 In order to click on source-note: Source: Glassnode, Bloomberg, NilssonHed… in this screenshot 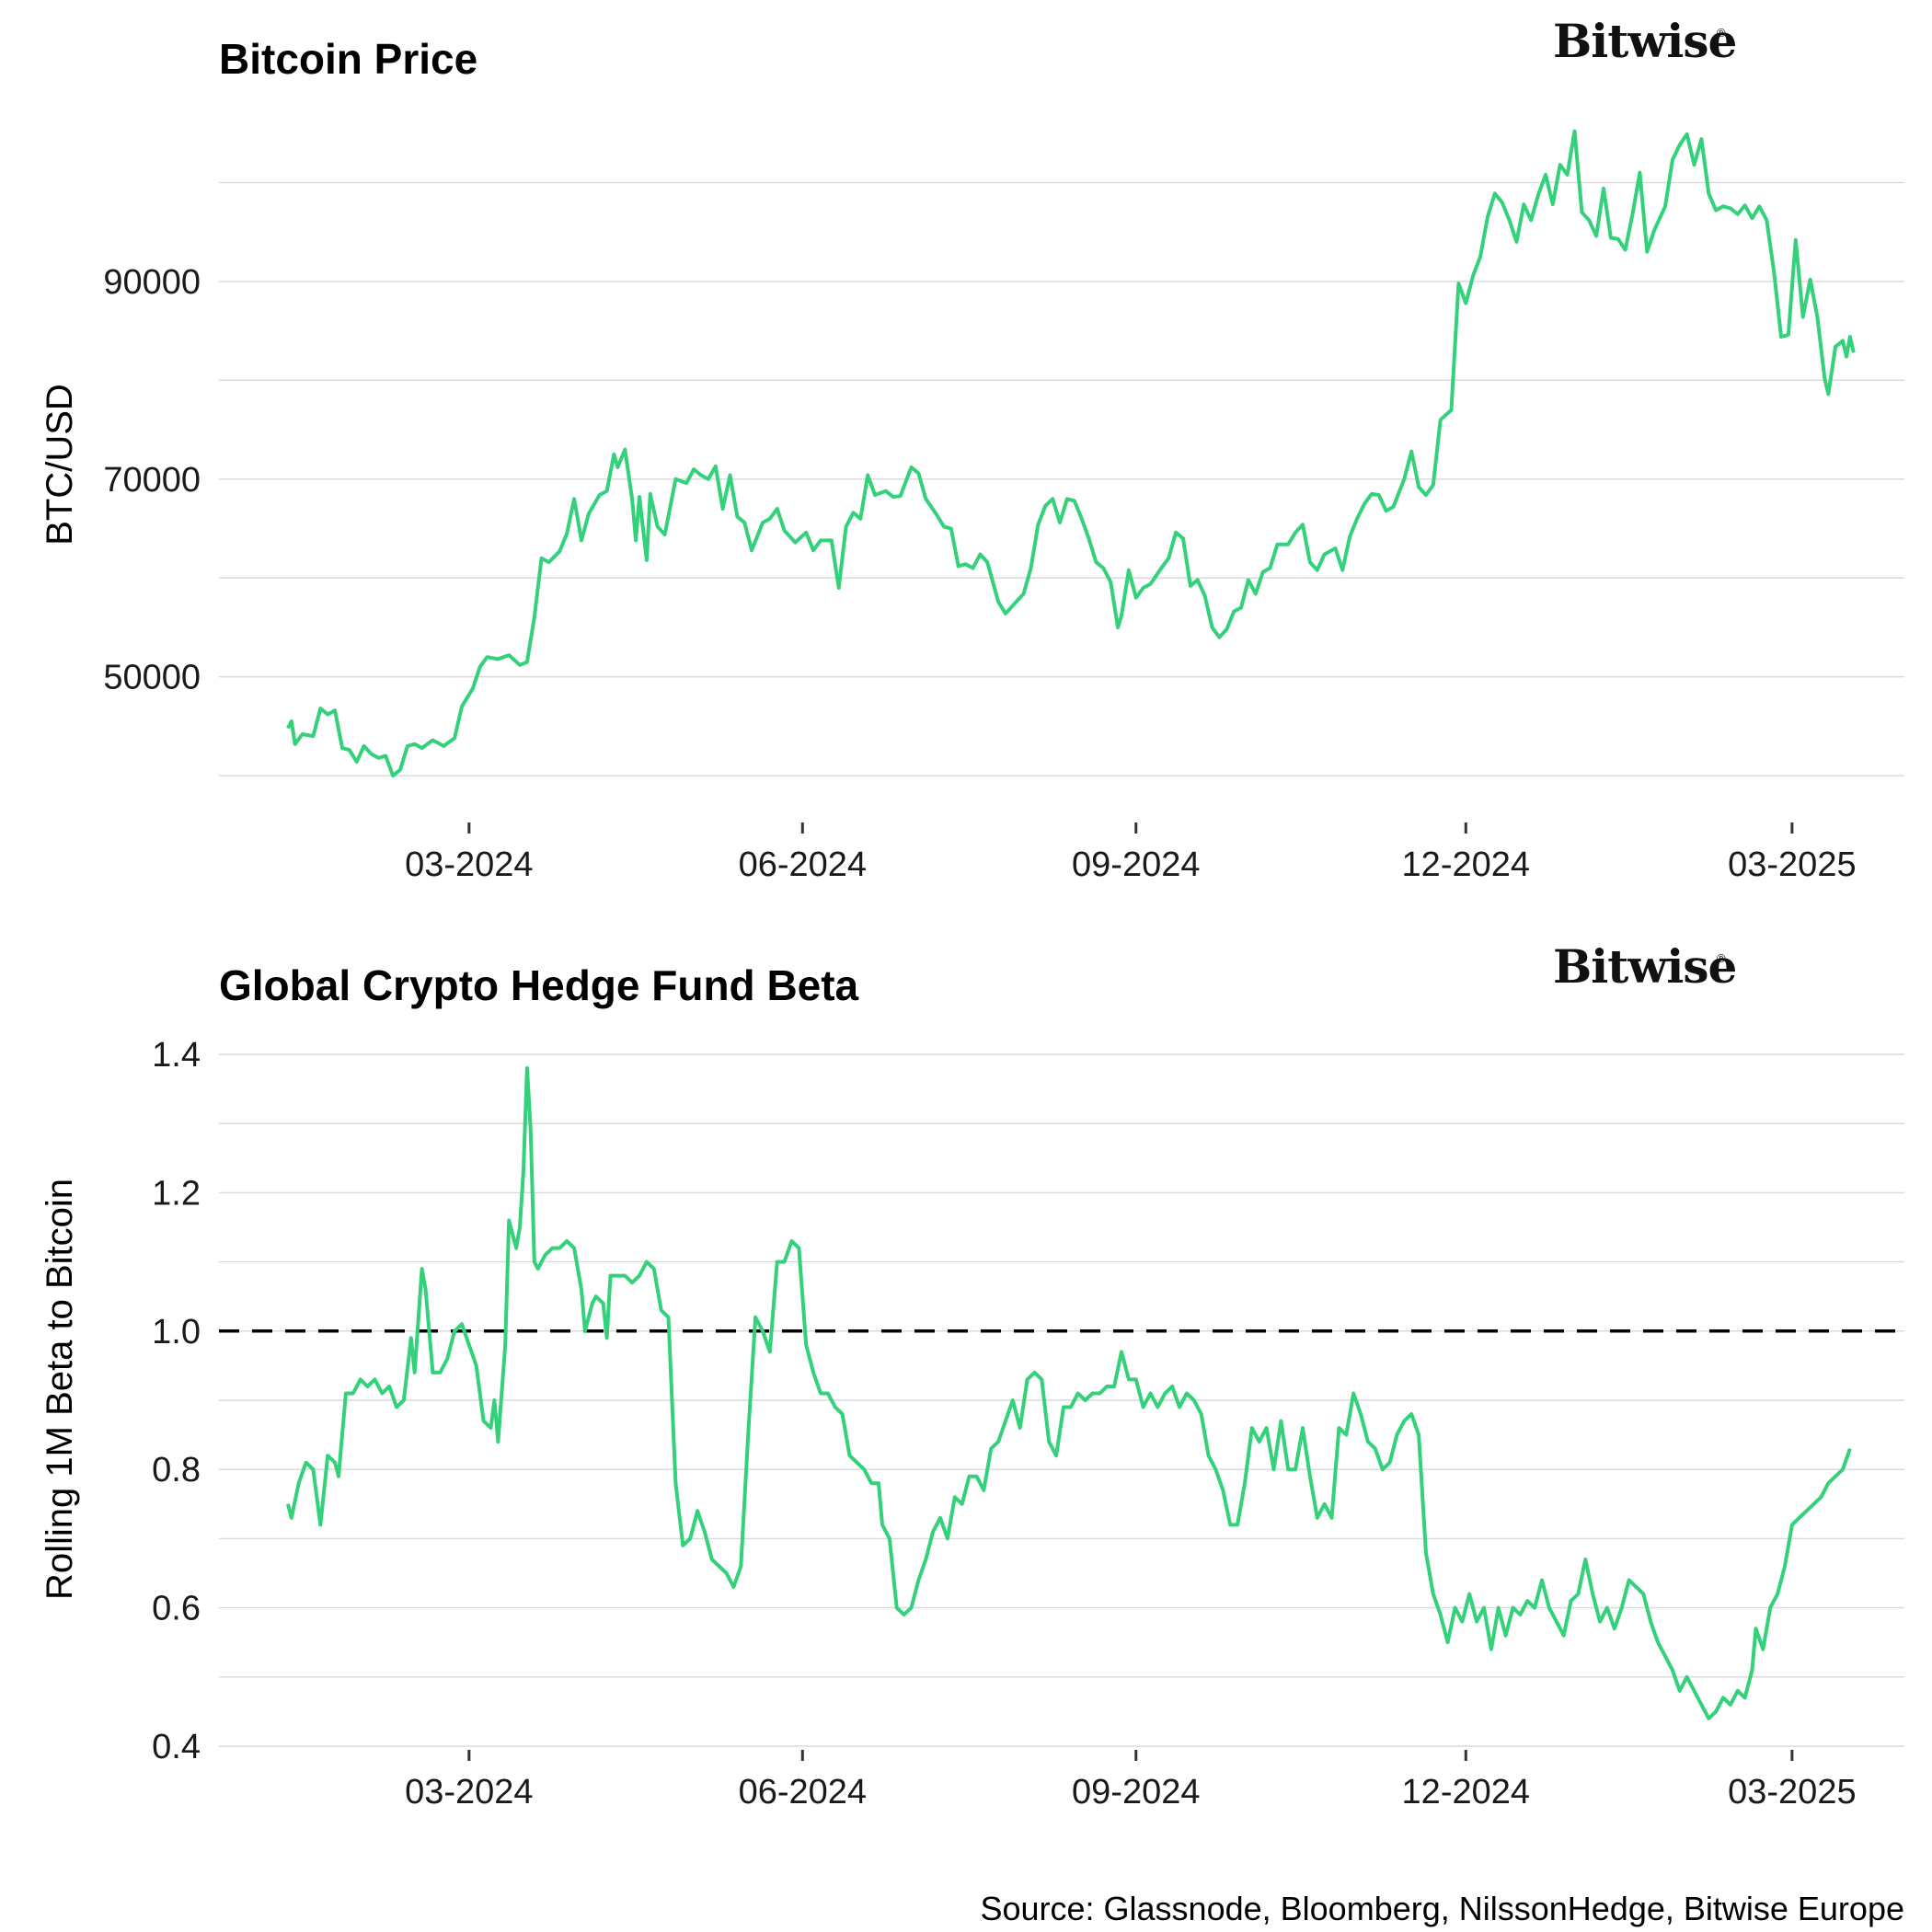, I will do `click(1442, 1909)`.